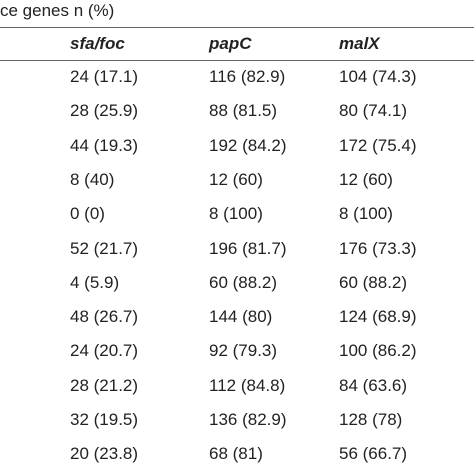  Describe the element at coordinates (104, 419) in the screenshot. I see `table-cell: 32 (19.5)` at that location.